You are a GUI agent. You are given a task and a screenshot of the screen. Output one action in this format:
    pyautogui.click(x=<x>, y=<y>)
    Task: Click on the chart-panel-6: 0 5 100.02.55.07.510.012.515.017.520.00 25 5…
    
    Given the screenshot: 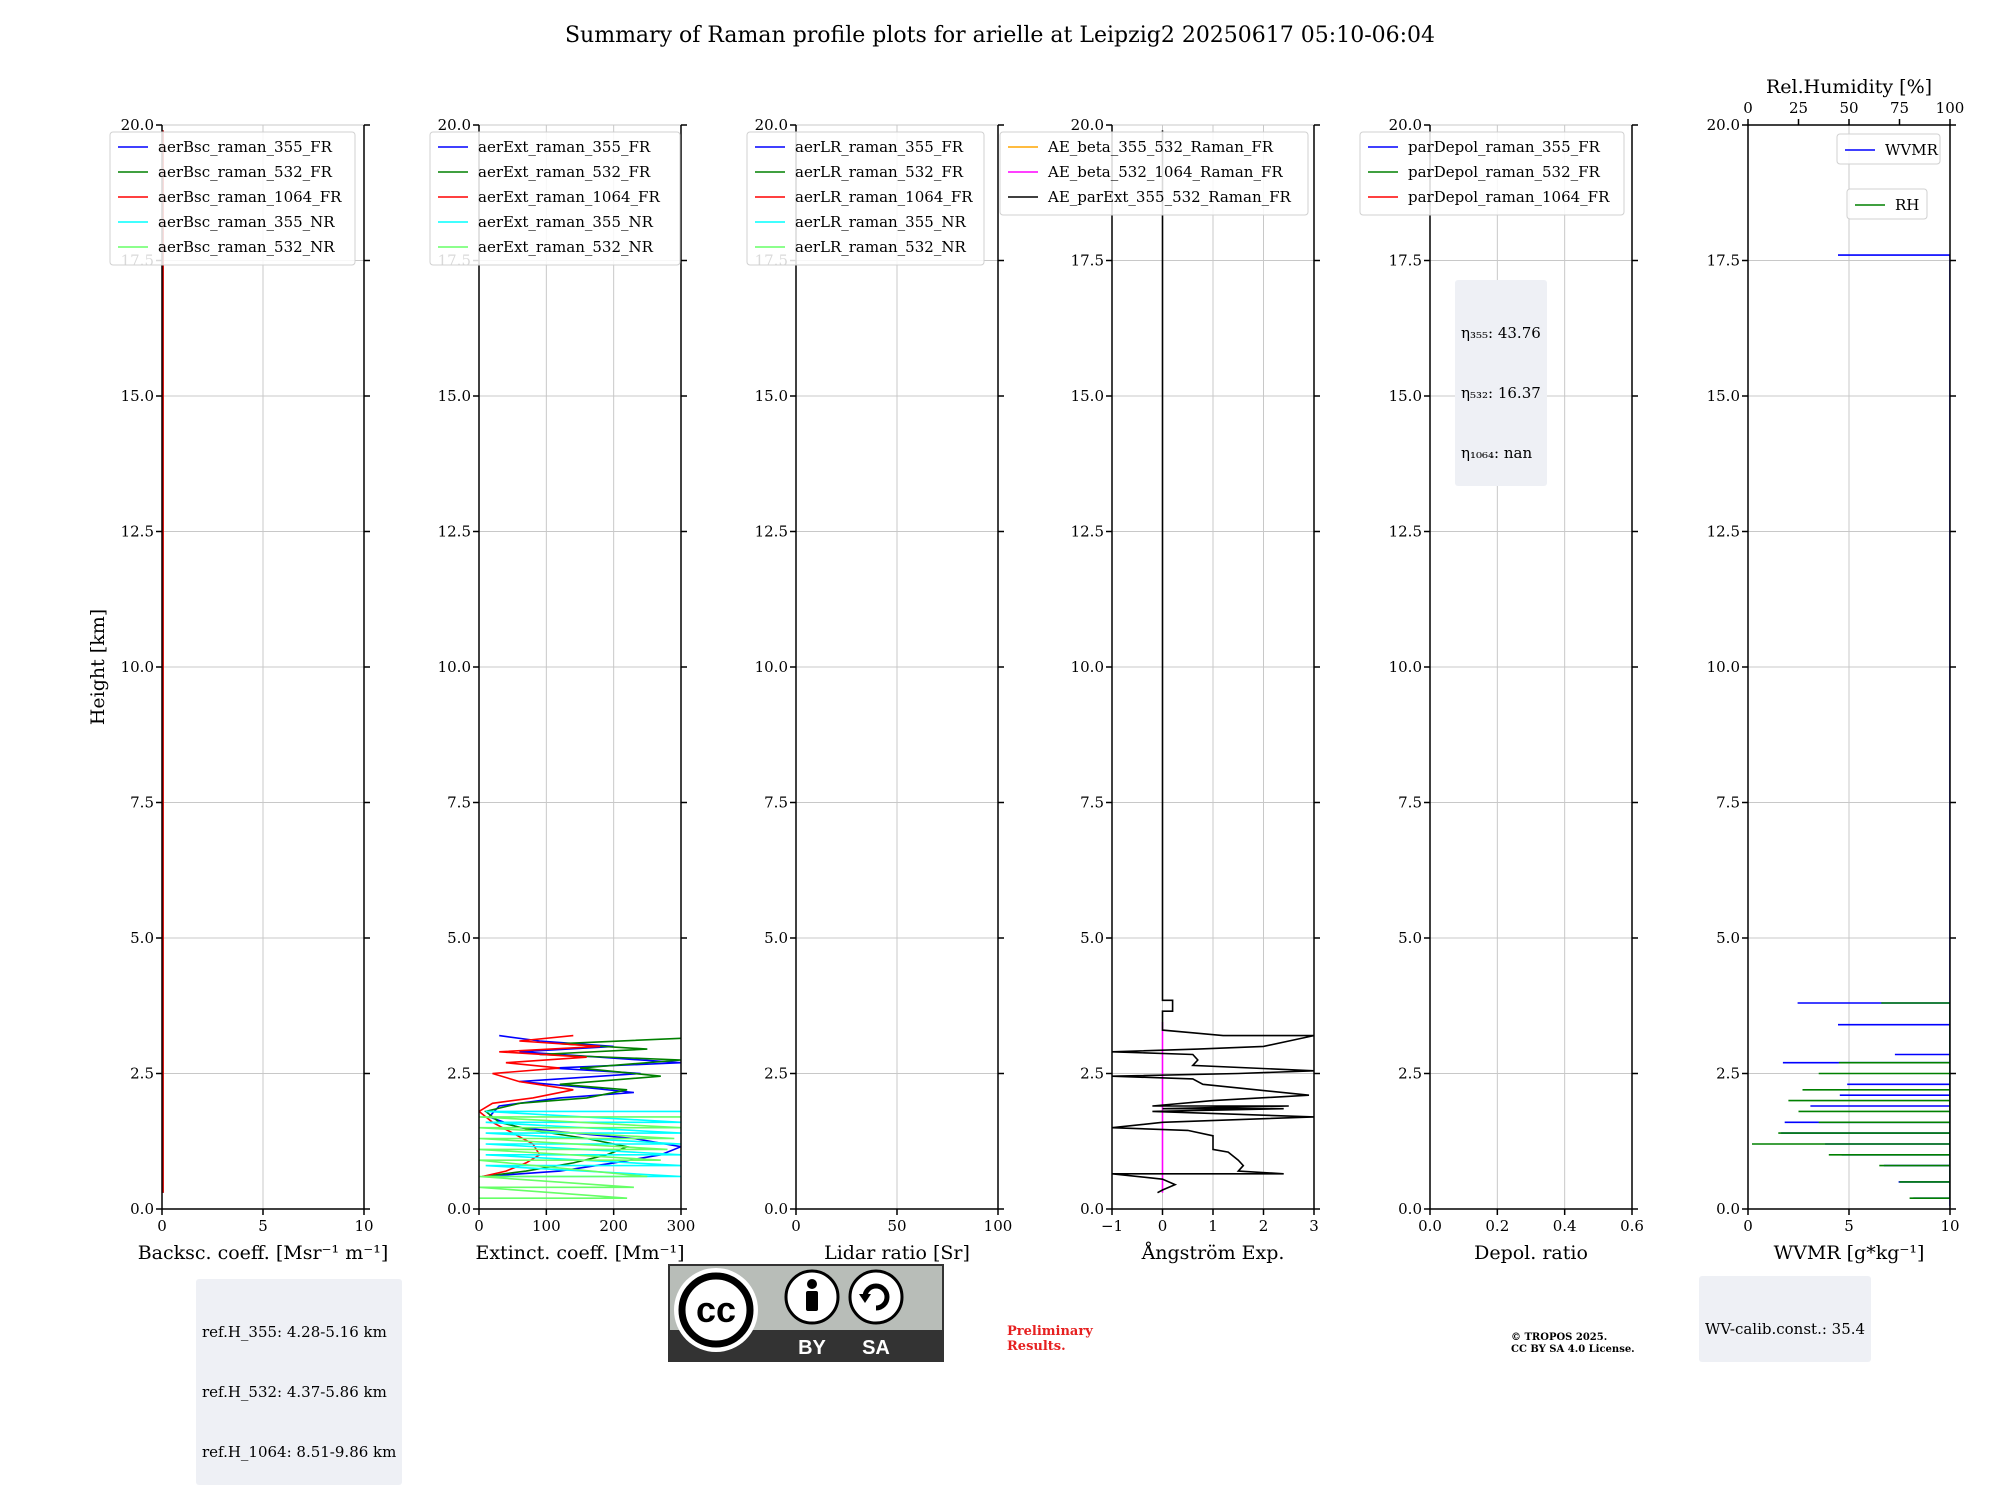 What is the action you would take?
    pyautogui.click(x=1836, y=670)
    